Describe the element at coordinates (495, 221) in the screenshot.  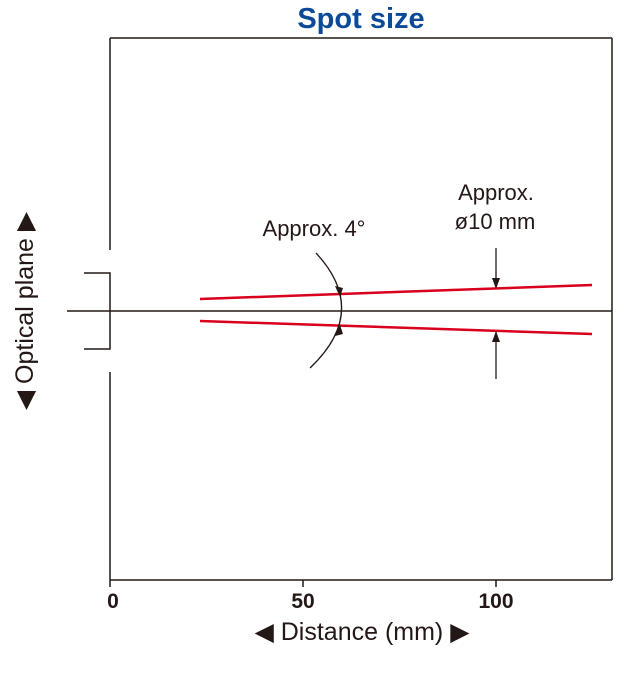
I see `diameter-label-line2: ø10 mm` at that location.